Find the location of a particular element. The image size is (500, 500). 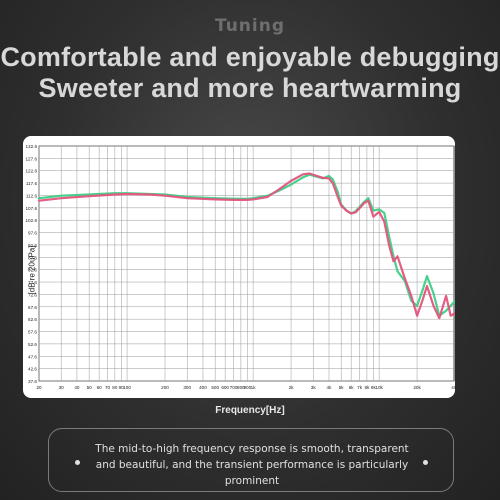

x-tick-label: 3k is located at coordinates (314, 387).